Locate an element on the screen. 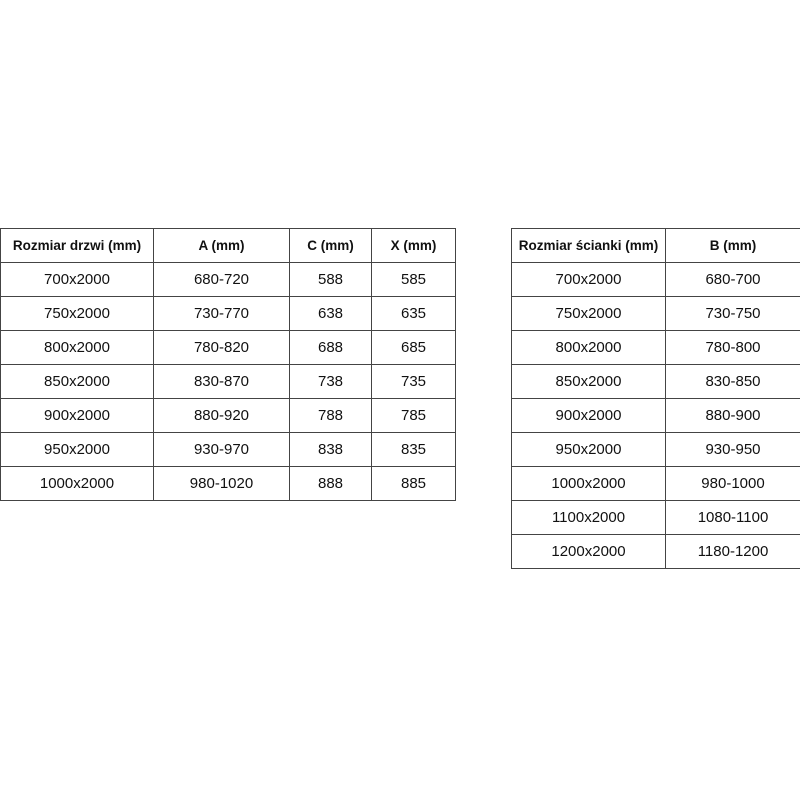  table-row: 1100x2000 1080-1100 is located at coordinates (655, 517).